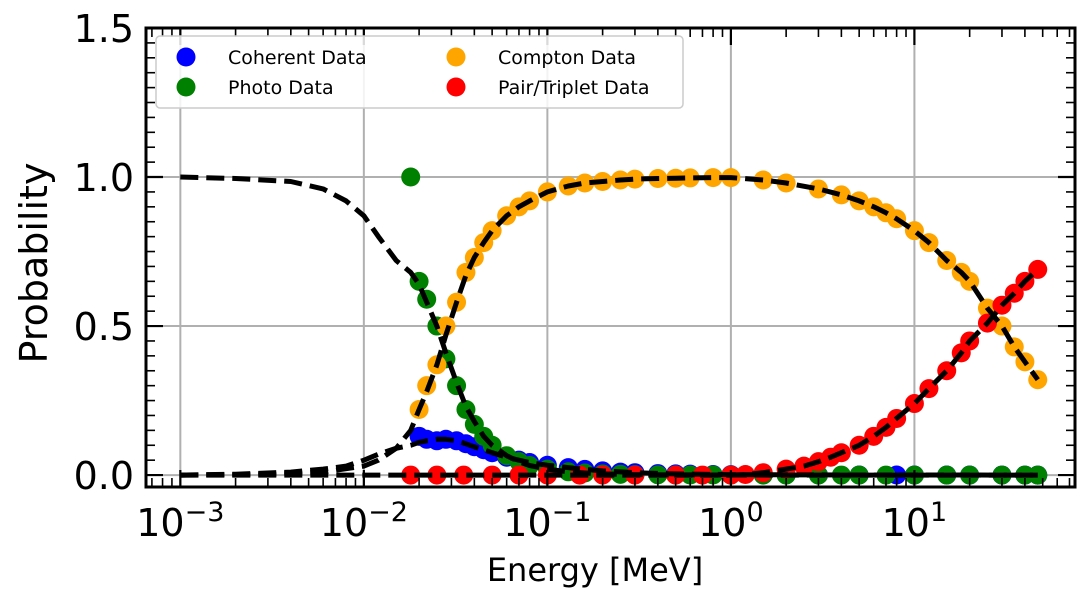 The image size is (1084, 598). I want to click on x-tick-label: 10⁻¹, so click(547, 521).